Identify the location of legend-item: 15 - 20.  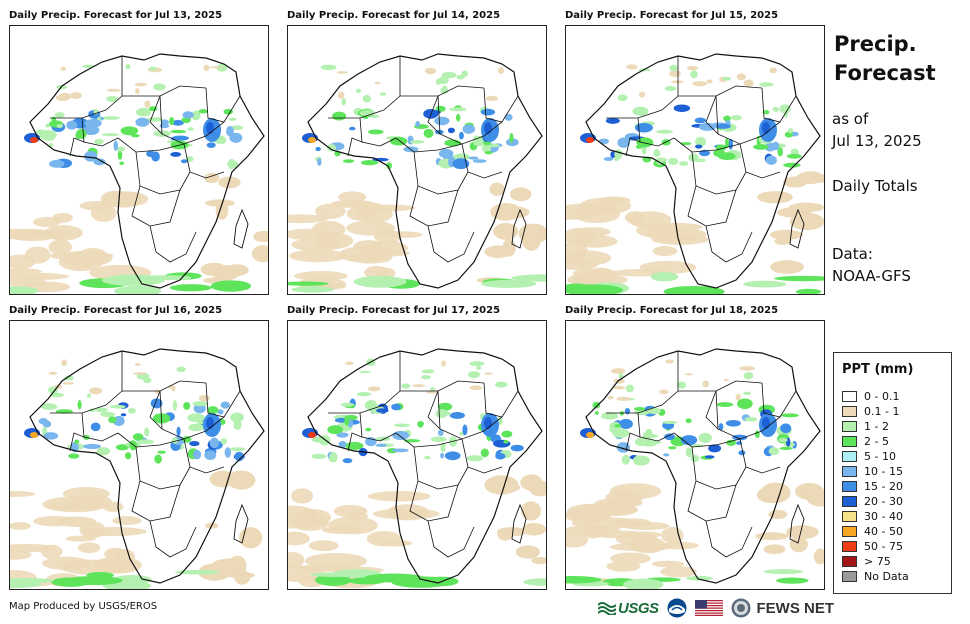
(872, 486).